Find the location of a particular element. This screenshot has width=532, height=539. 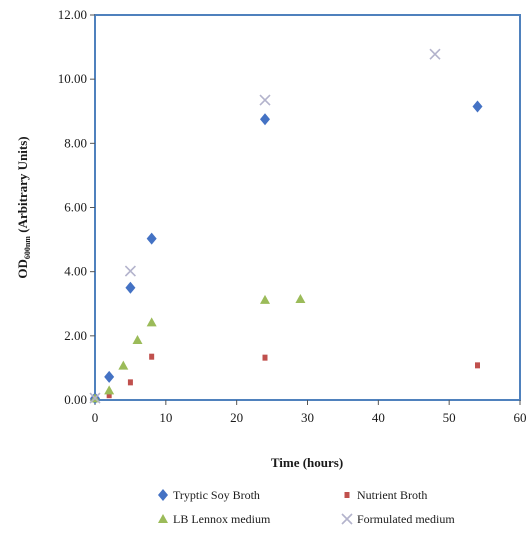

x-tick-label: 40 is located at coordinates (378, 417).